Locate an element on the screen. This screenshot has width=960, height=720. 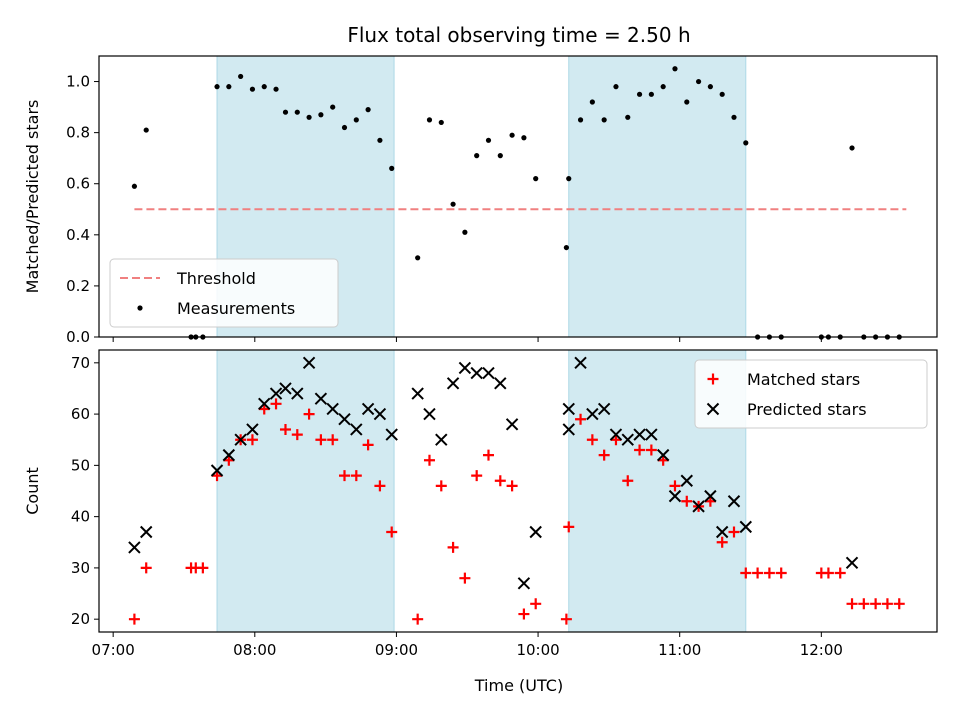
chart-title: Flux total observing time = 2.50 h is located at coordinates (518, 35).